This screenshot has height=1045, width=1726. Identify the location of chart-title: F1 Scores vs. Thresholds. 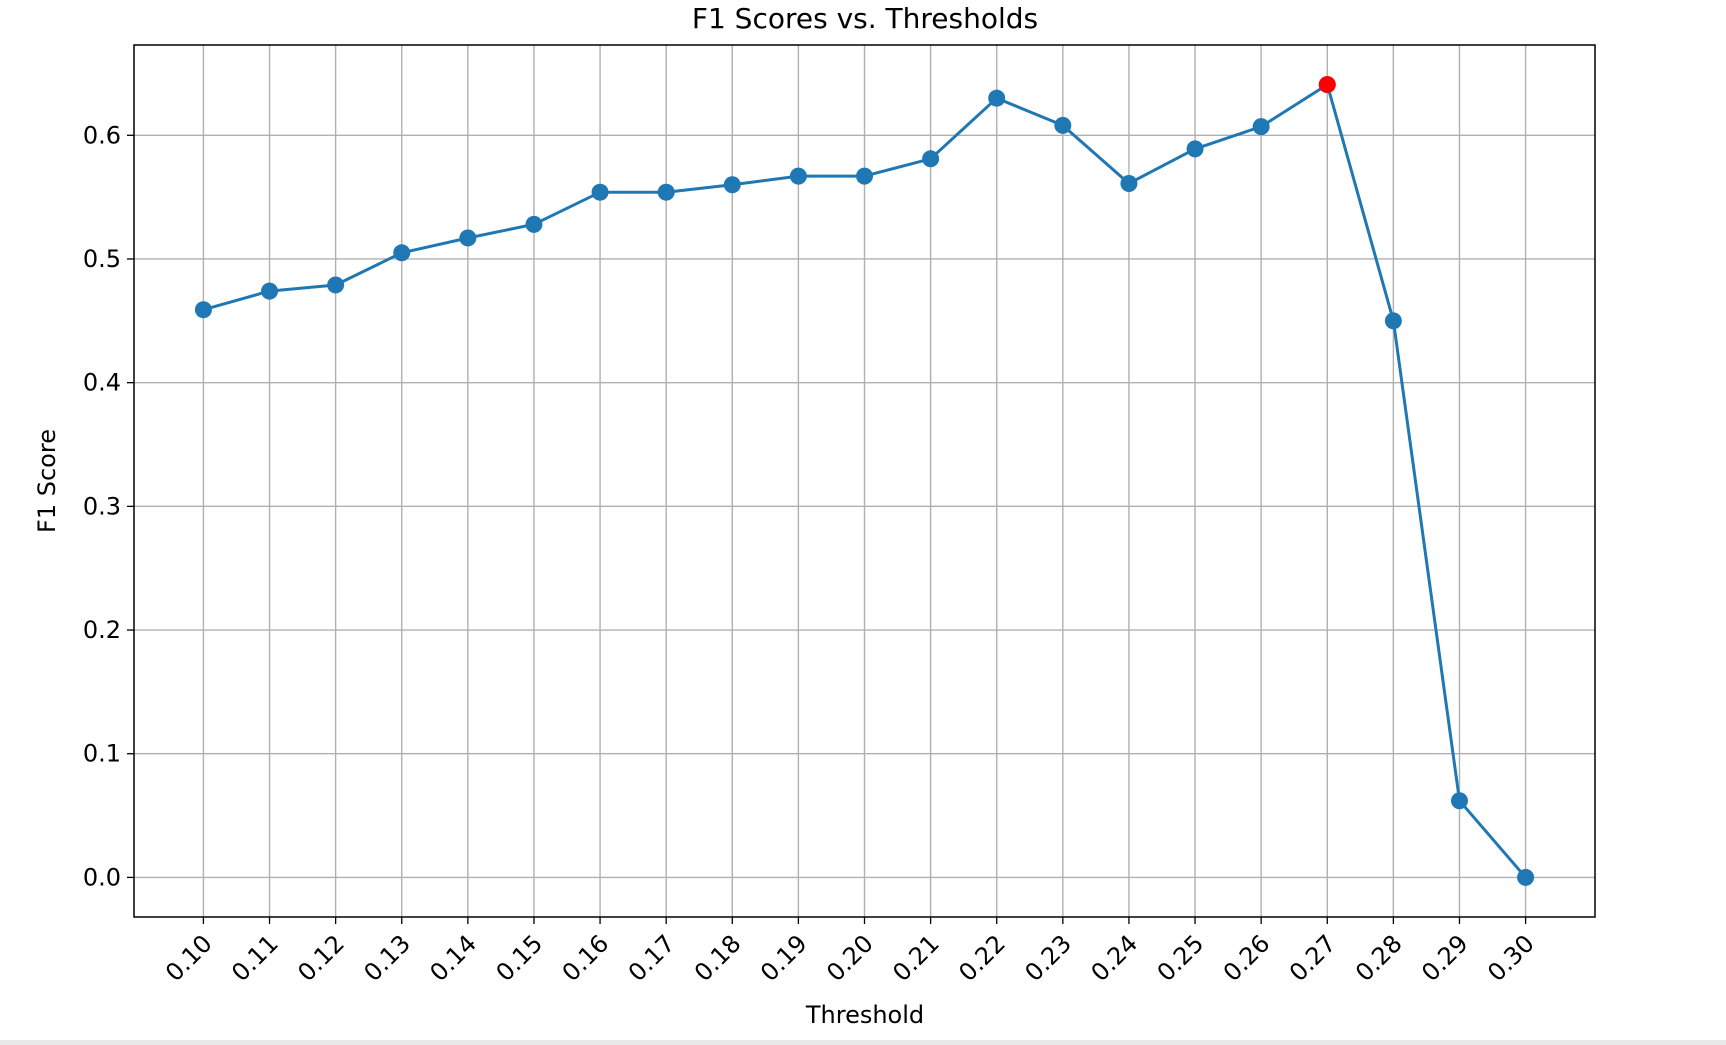
(865, 18).